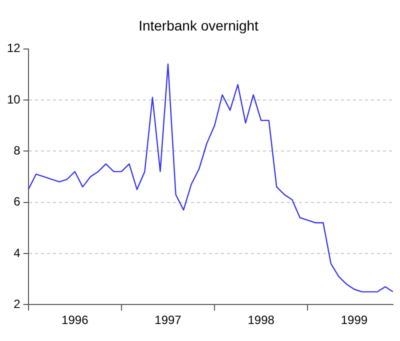 The height and width of the screenshot is (341, 400). Describe the element at coordinates (13, 99) in the screenshot. I see `y-tick-label: 10` at that location.